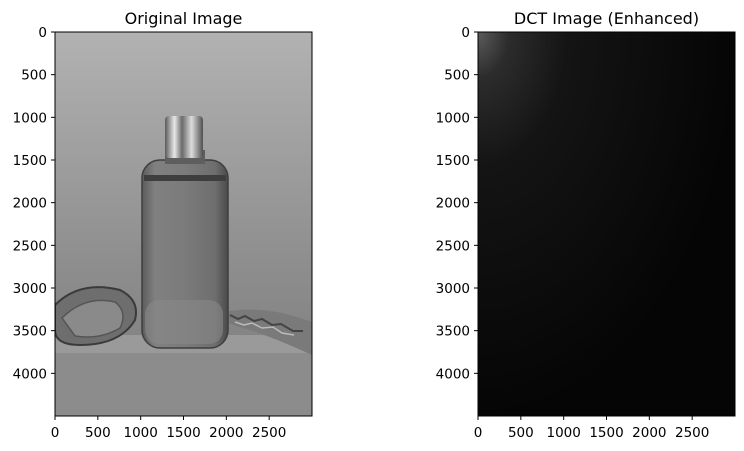 Image resolution: width=744 pixels, height=451 pixels. What do you see at coordinates (606, 18) in the screenshot?
I see `right-title: DCT Image (Enhanced)` at bounding box center [606, 18].